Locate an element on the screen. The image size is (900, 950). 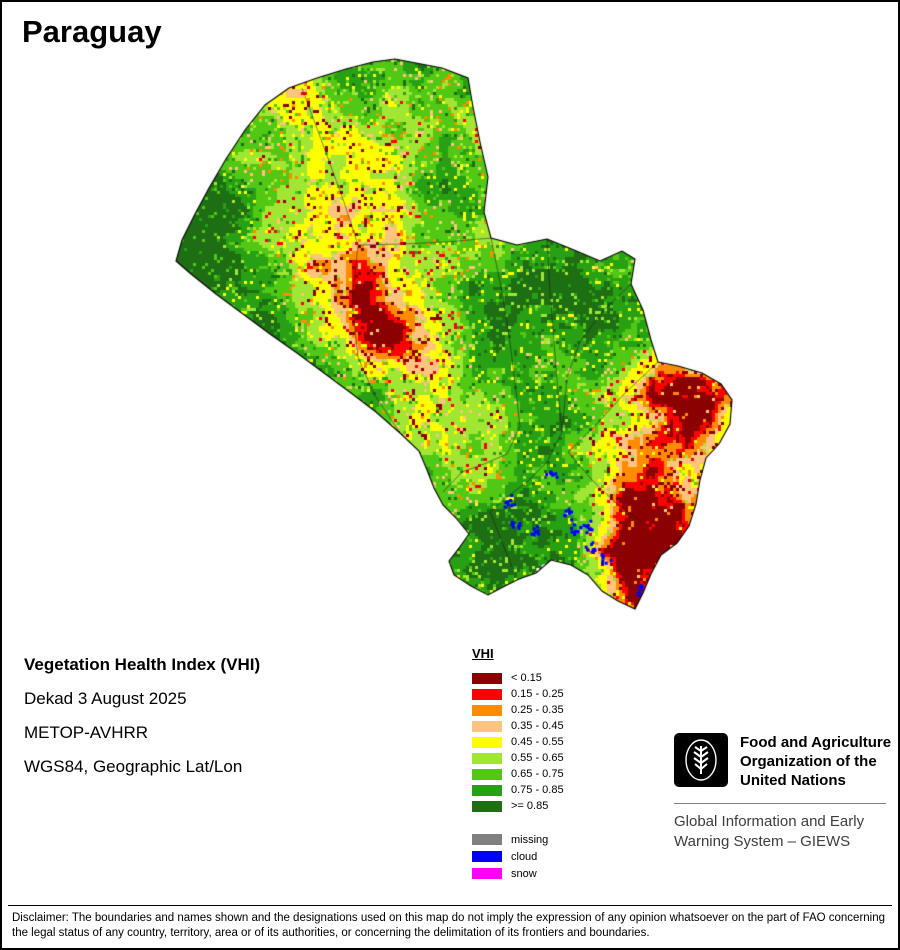
disclaimer-divider is located at coordinates (450, 905).